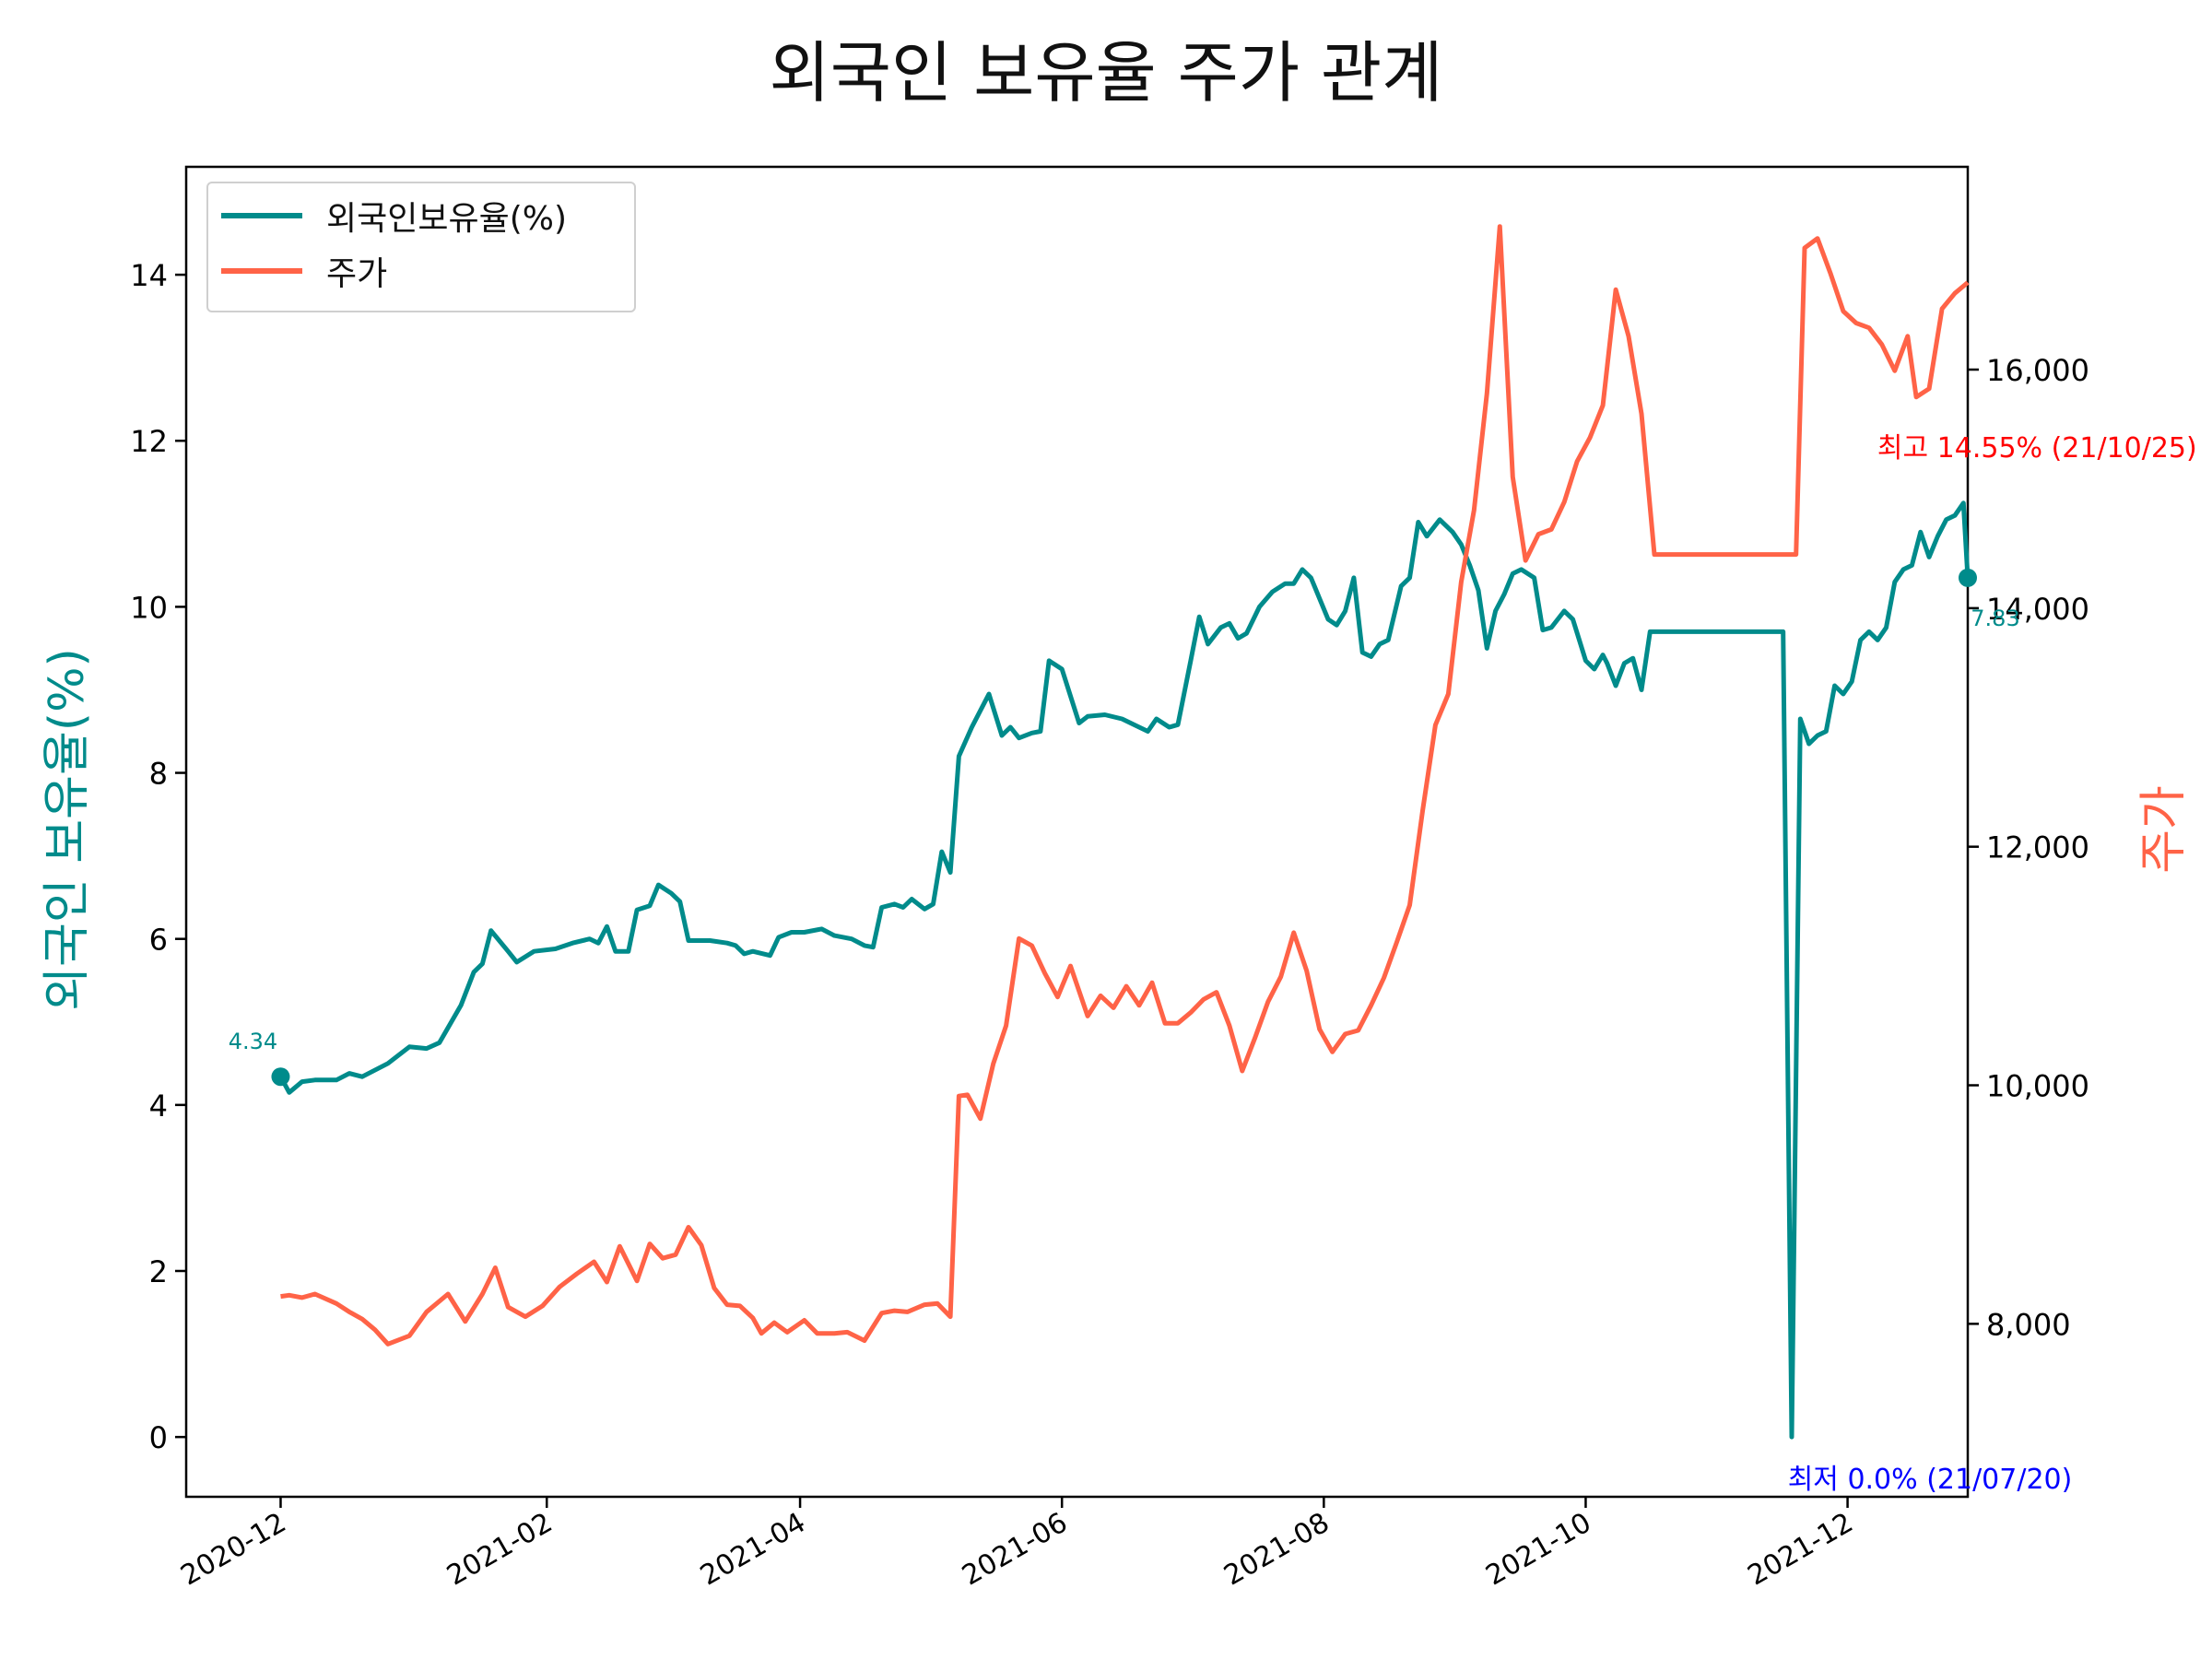  Describe the element at coordinates (447, 219) in the screenshot. I see `legend-label-ratio: 외국인보유율(%)` at that location.